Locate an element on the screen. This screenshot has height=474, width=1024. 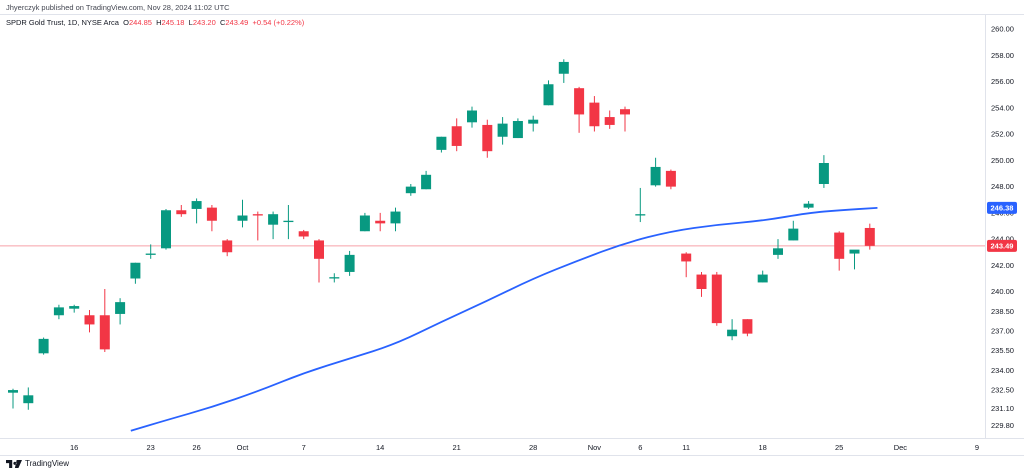
legend-low-value: 243.20 is located at coordinates (204, 22).